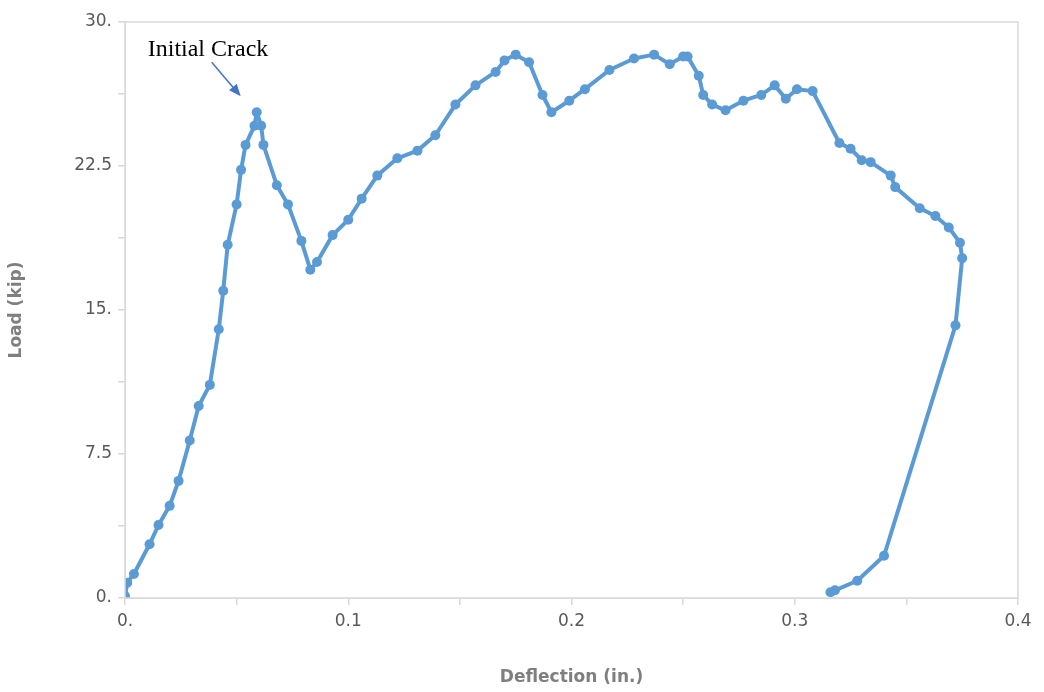  I want to click on y-axis-title: Load (kip), so click(14, 310).